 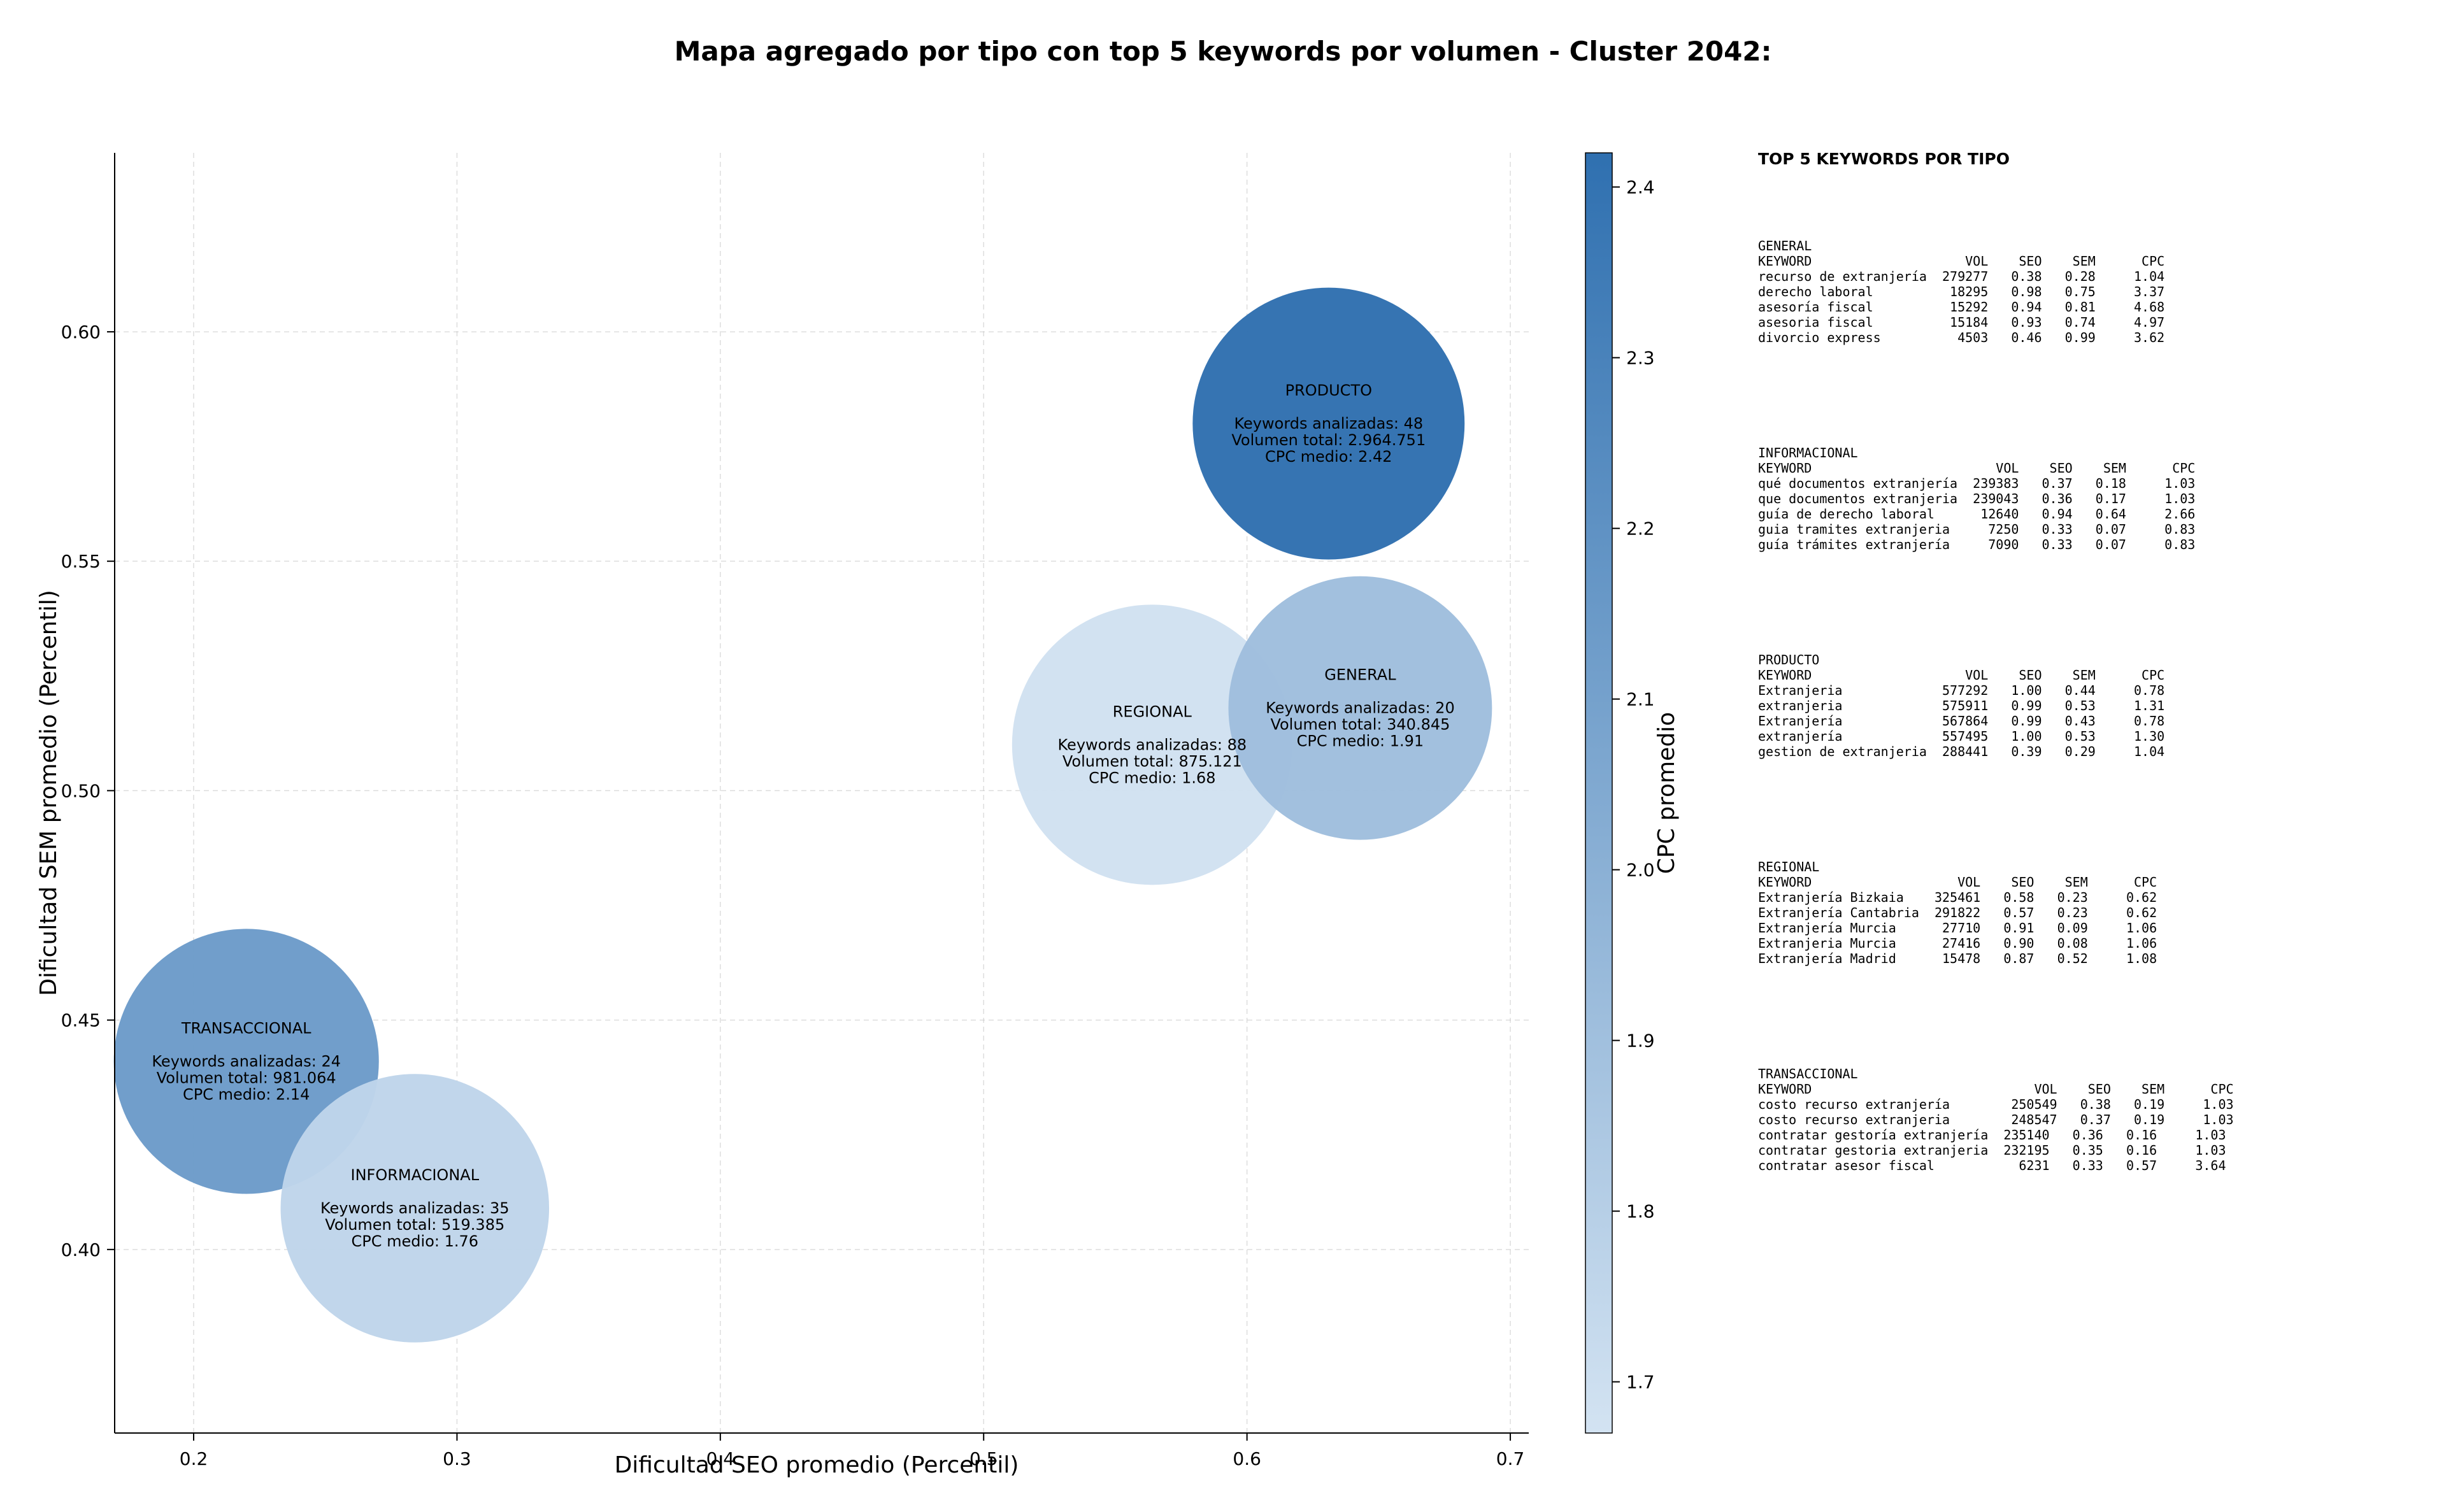 I want to click on bubble-general, so click(x=1360, y=708).